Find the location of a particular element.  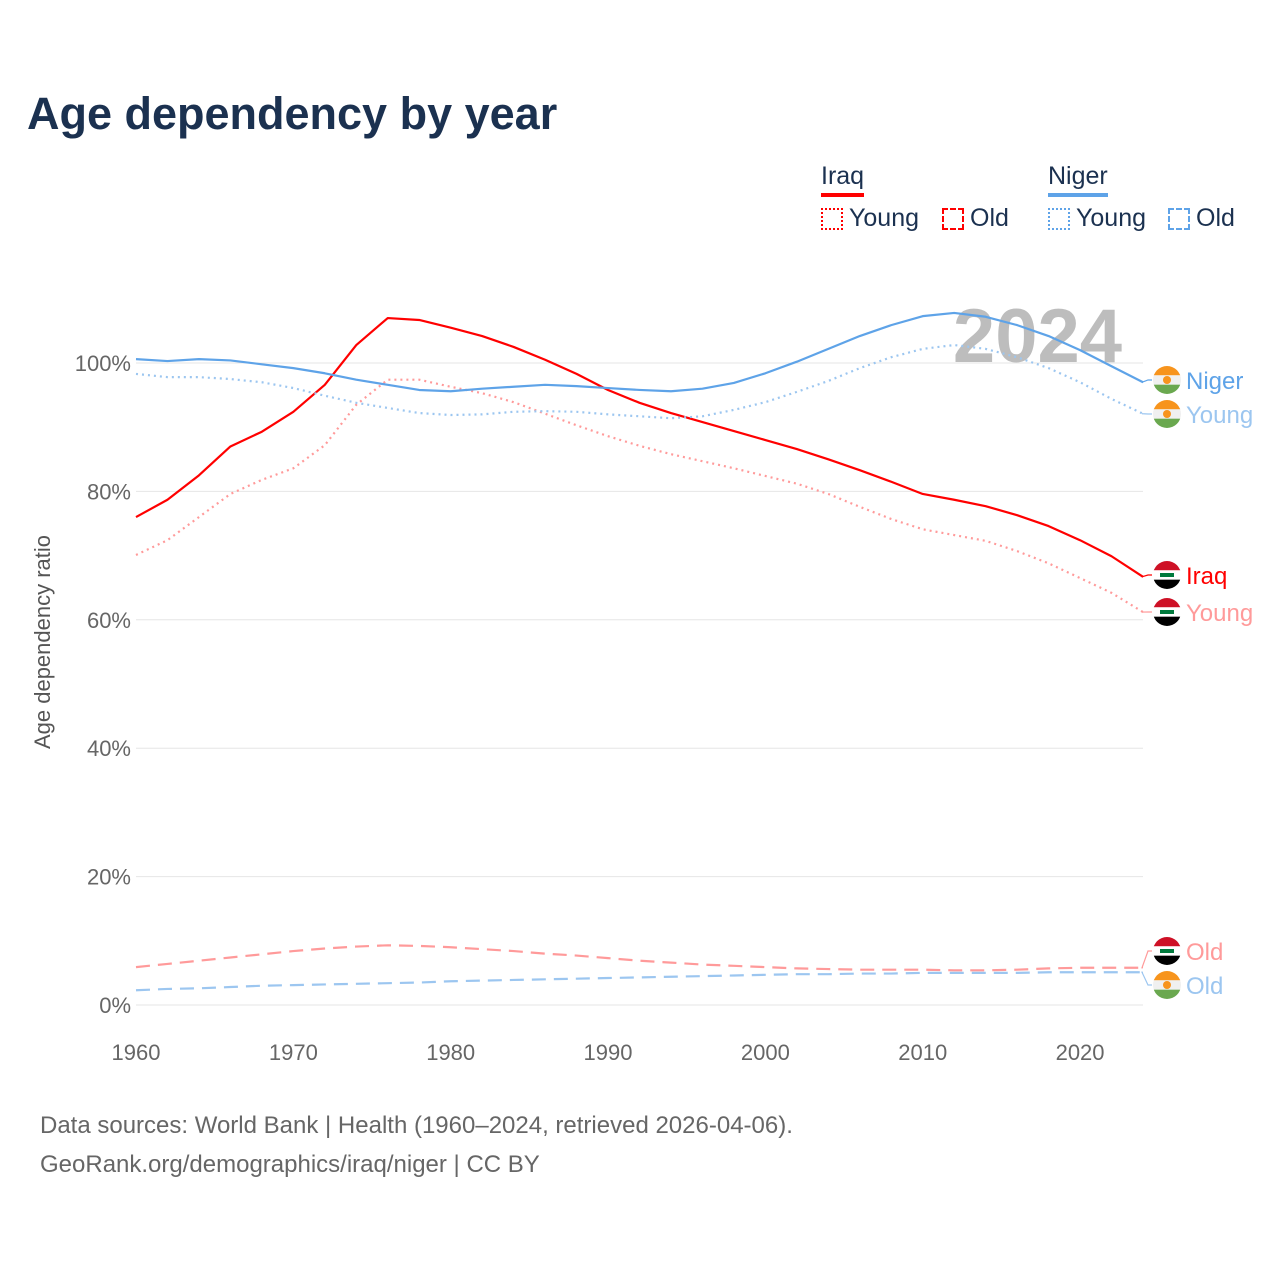

end-label-iraq: Iraq is located at coordinates (1184, 575).